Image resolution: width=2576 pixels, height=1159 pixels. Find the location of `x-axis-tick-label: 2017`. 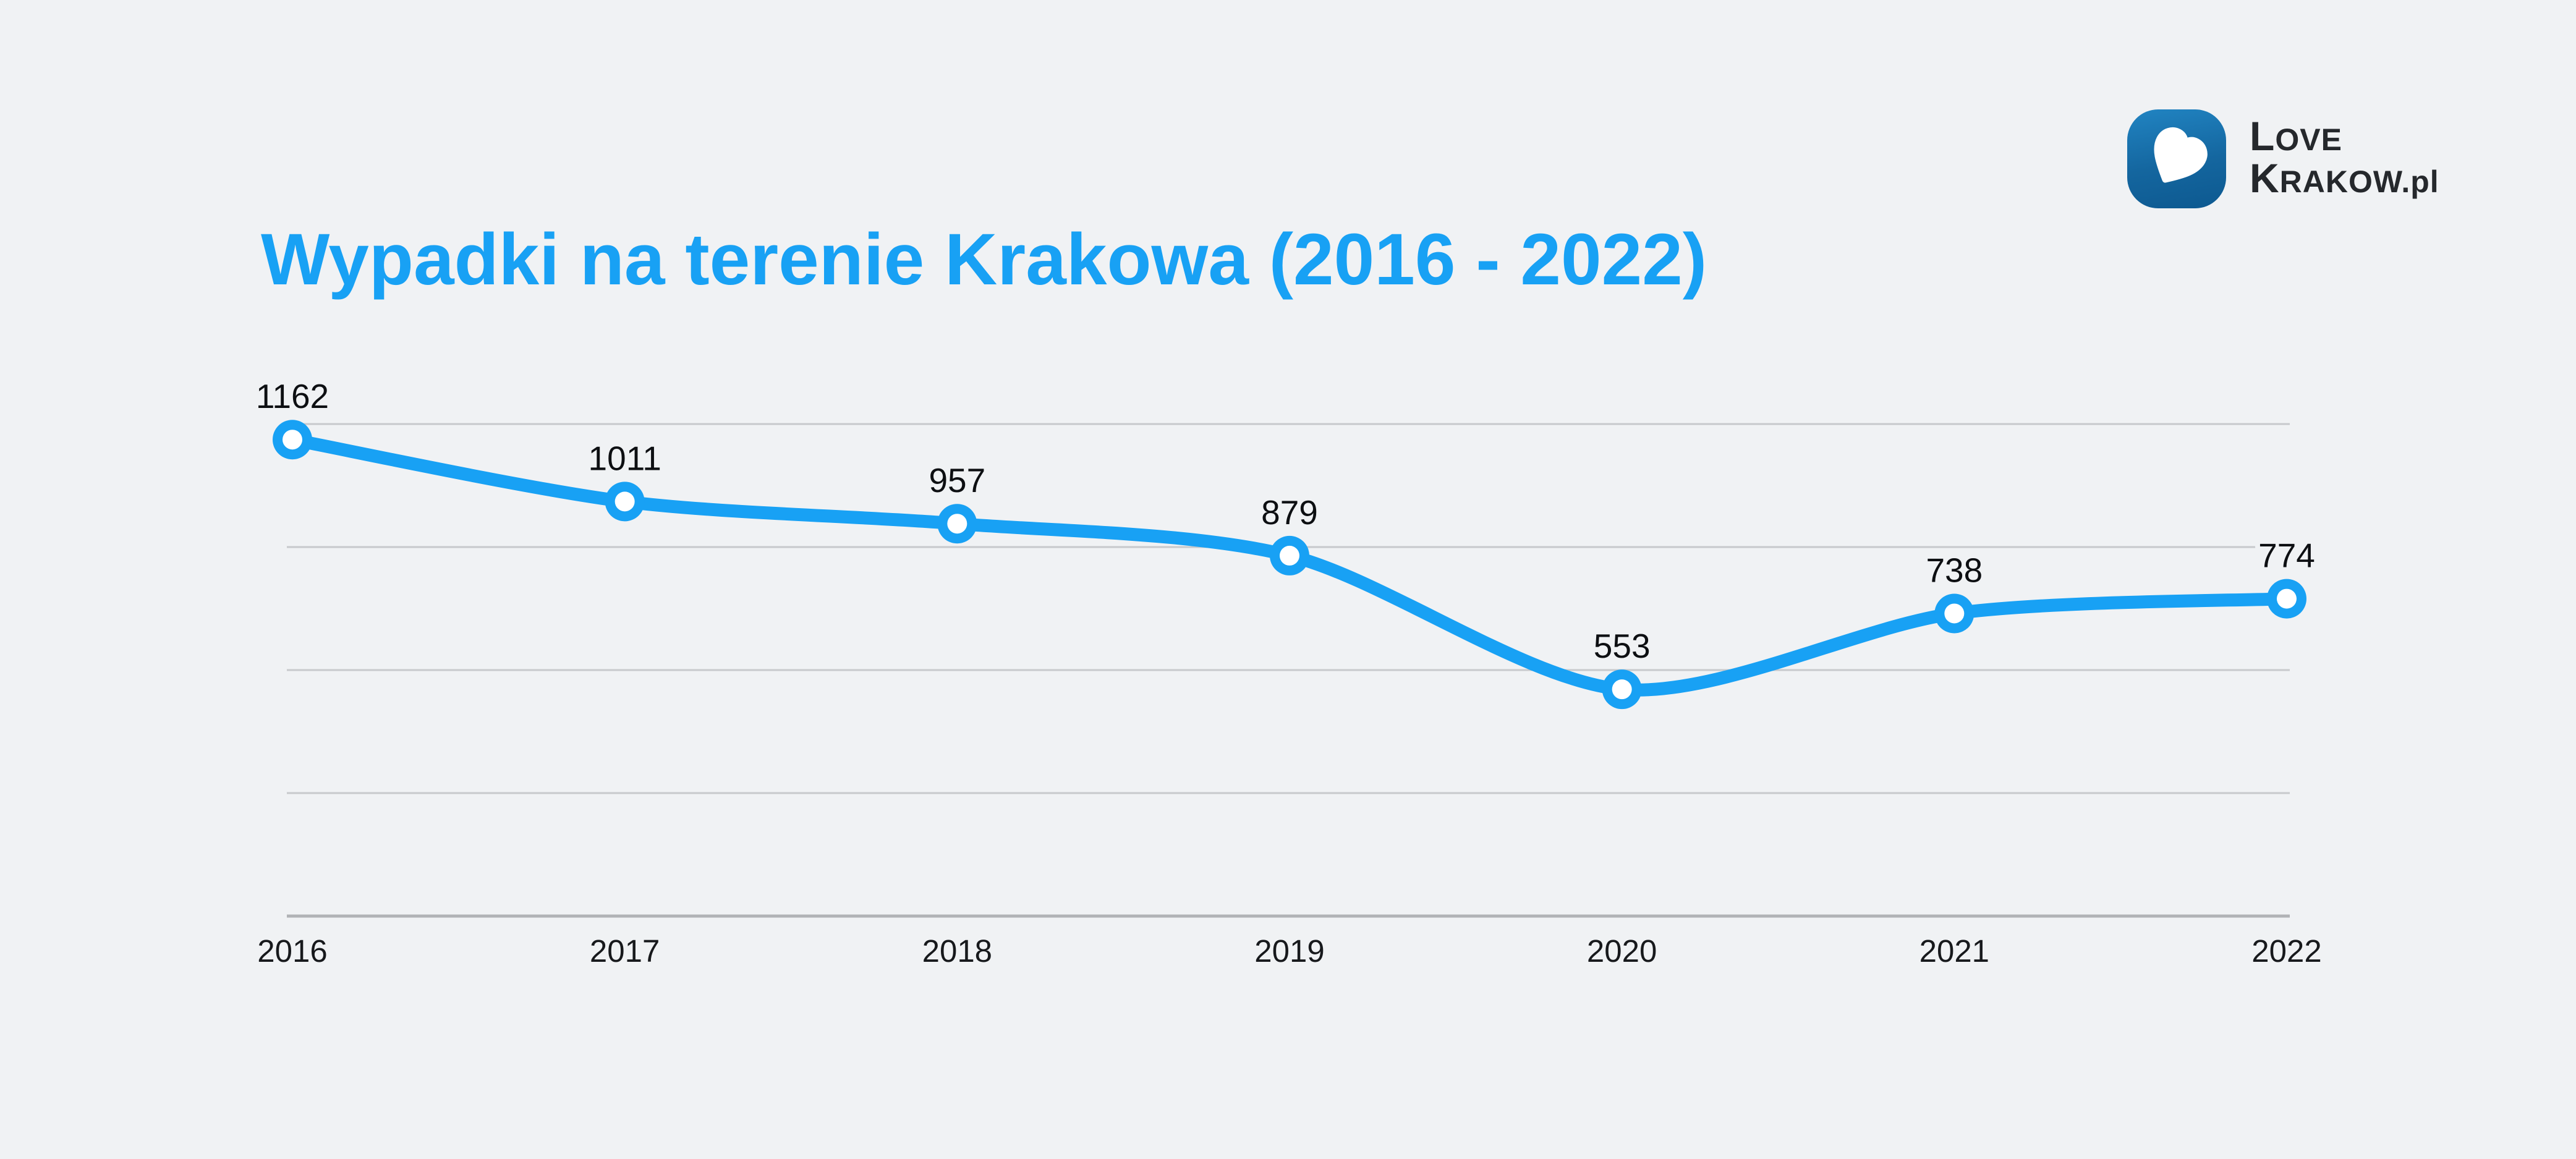

x-axis-tick-label: 2017 is located at coordinates (625, 951).